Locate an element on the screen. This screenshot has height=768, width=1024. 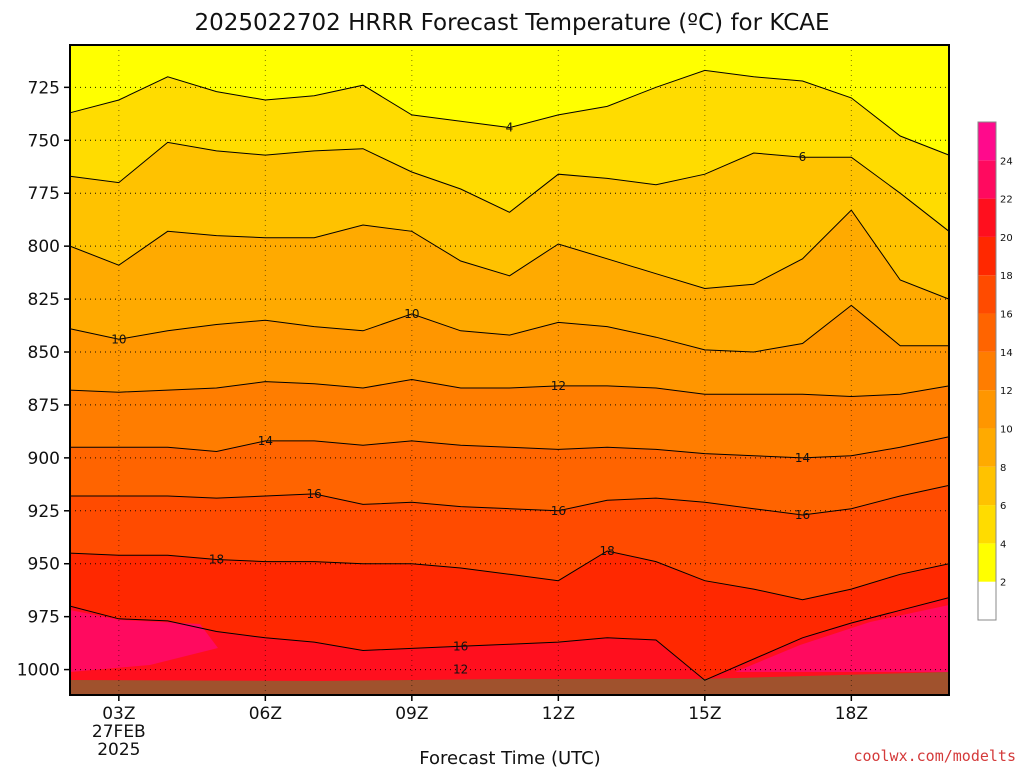
y-tick-label: 925 is located at coordinates (44, 512).